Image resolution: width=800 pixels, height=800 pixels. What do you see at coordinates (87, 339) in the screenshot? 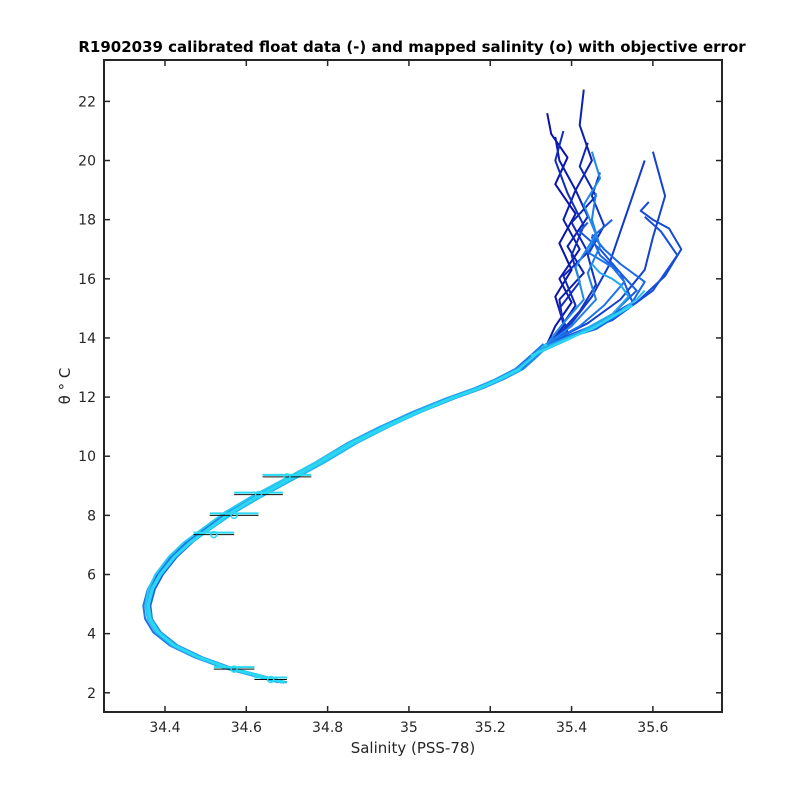
I see `y-tick-label-6: 14` at bounding box center [87, 339].